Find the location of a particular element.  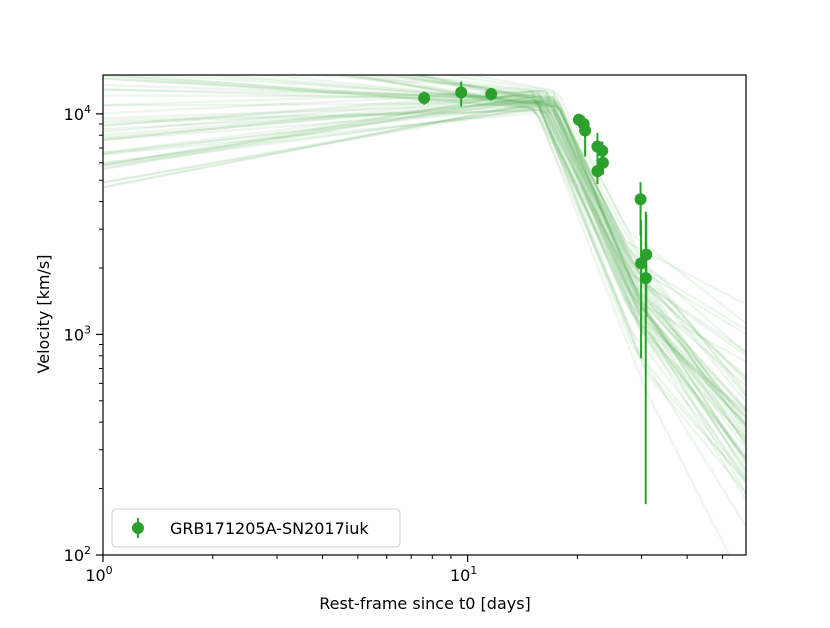

legend-label: GRB171205A-SN2017iuk is located at coordinates (269, 528).